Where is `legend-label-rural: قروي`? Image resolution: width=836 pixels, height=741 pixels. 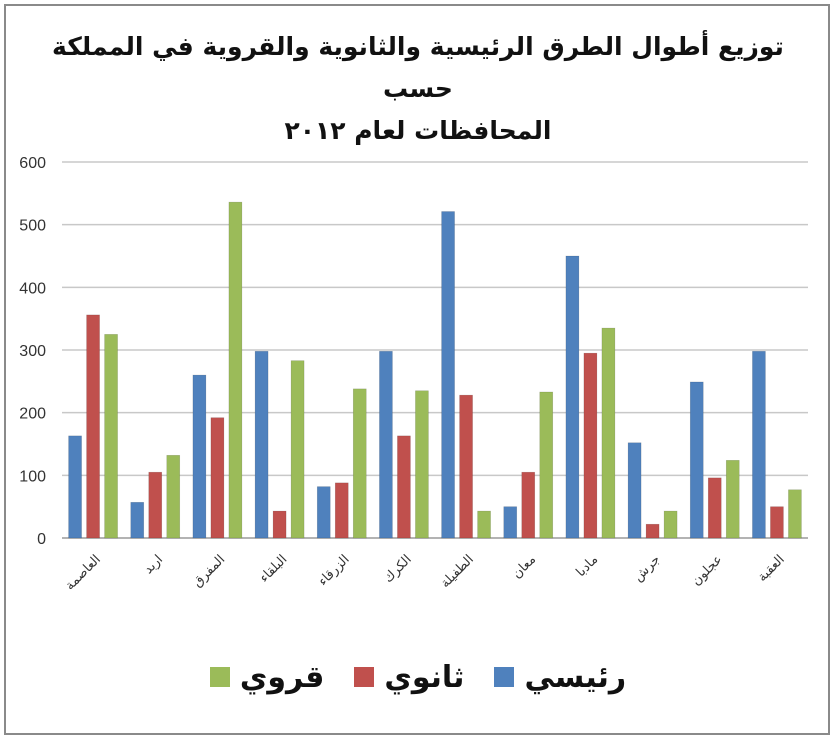
legend-label-rural: قروي is located at coordinates (282, 677).